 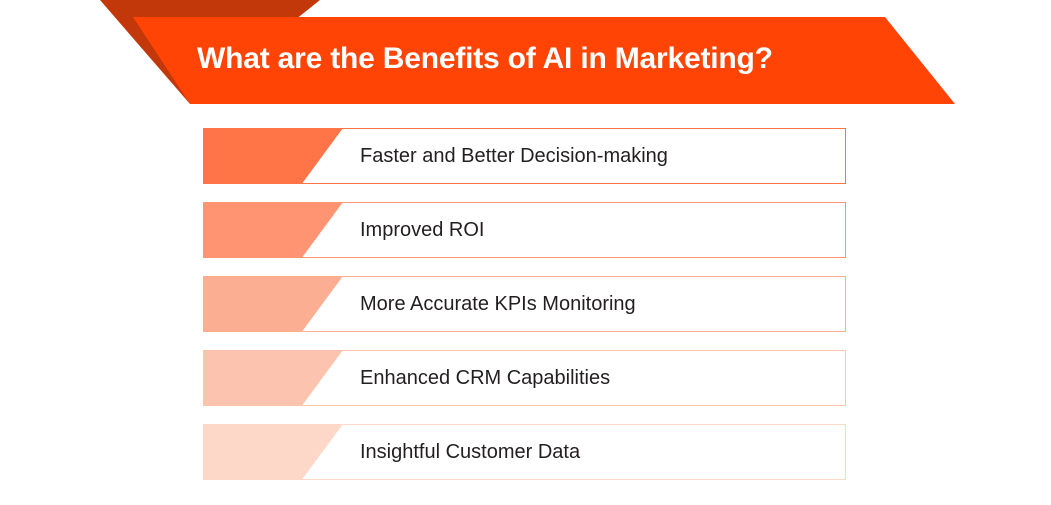 I want to click on list-item: Insightful Customer Data, so click(x=524, y=452).